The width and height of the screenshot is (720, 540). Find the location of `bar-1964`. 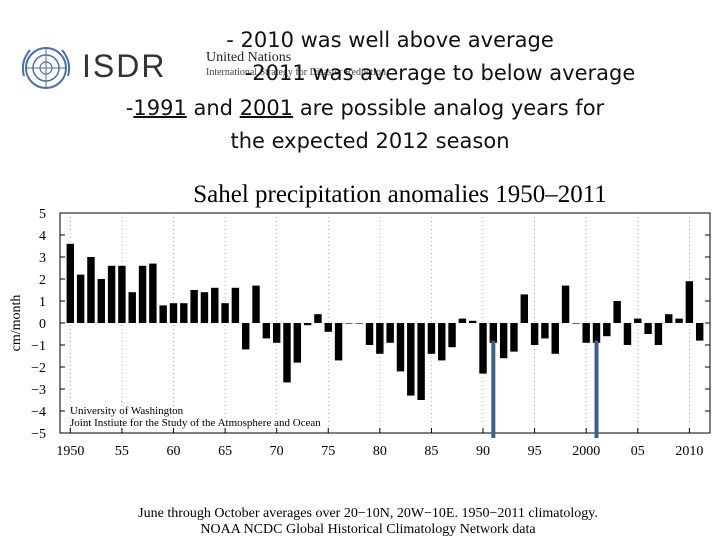

bar-1964 is located at coordinates (215, 305).